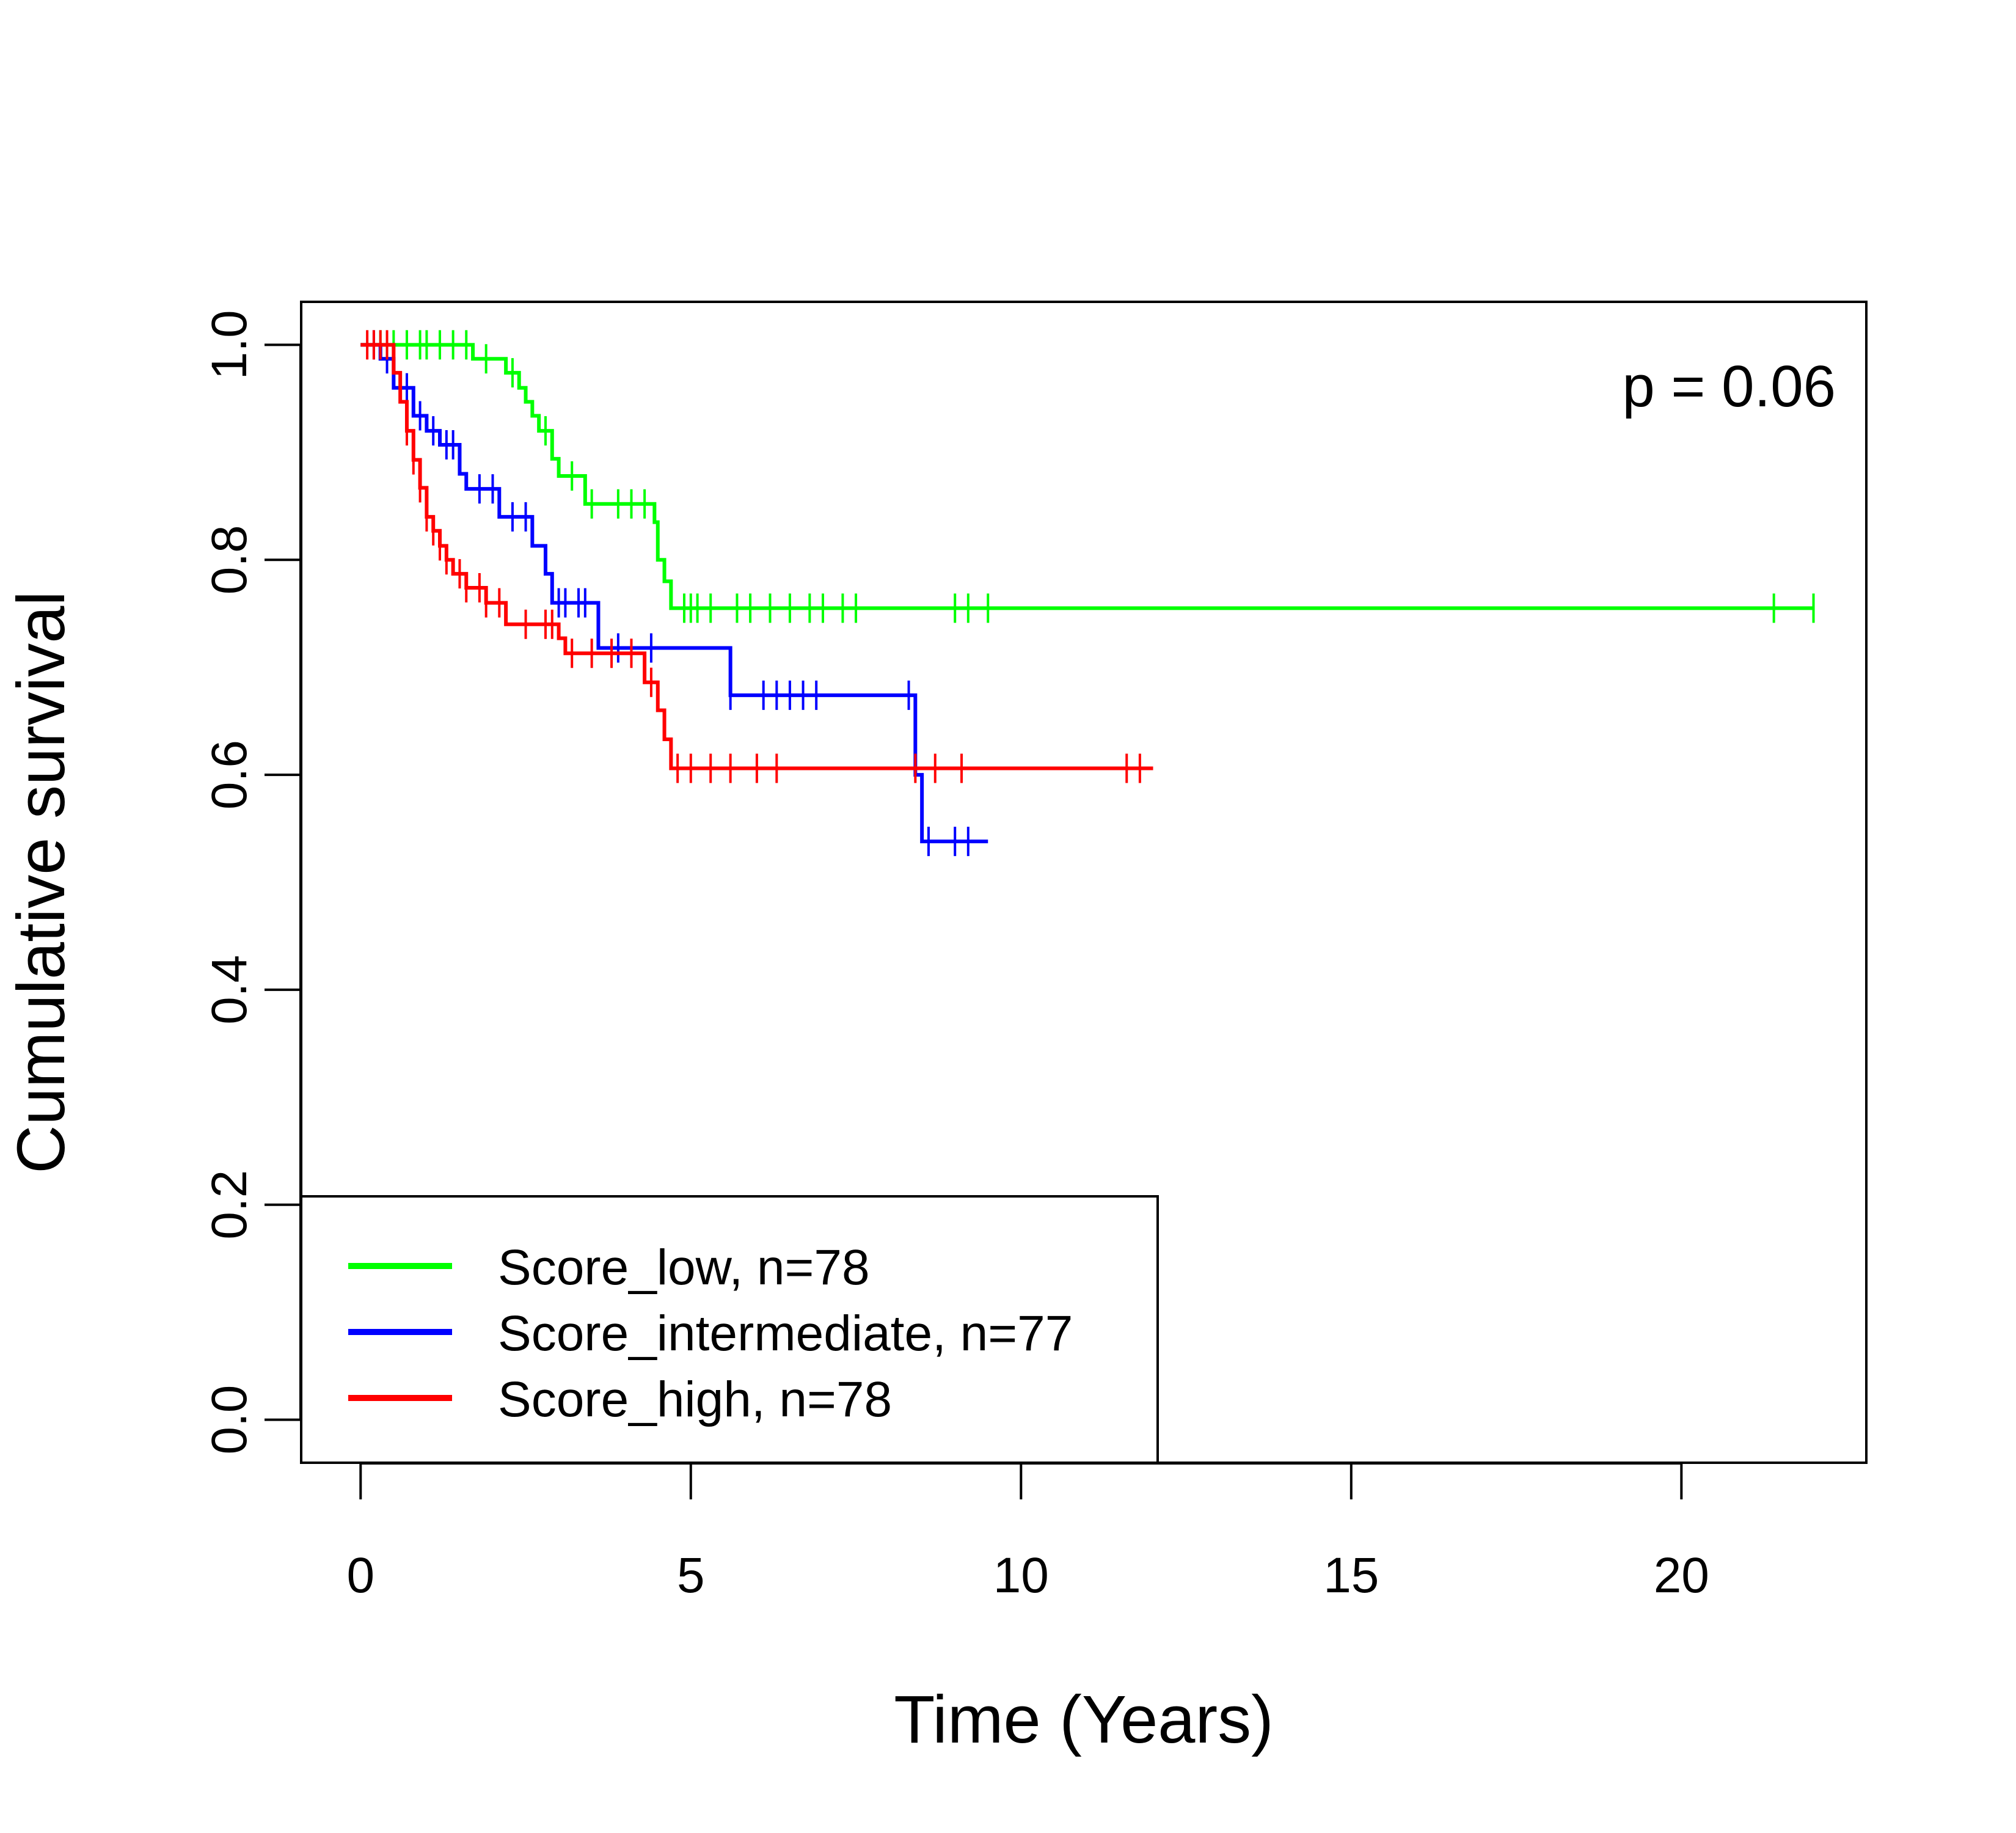 The image size is (2016, 1833). What do you see at coordinates (360, 1575) in the screenshot?
I see `x-tick-label: 0` at bounding box center [360, 1575].